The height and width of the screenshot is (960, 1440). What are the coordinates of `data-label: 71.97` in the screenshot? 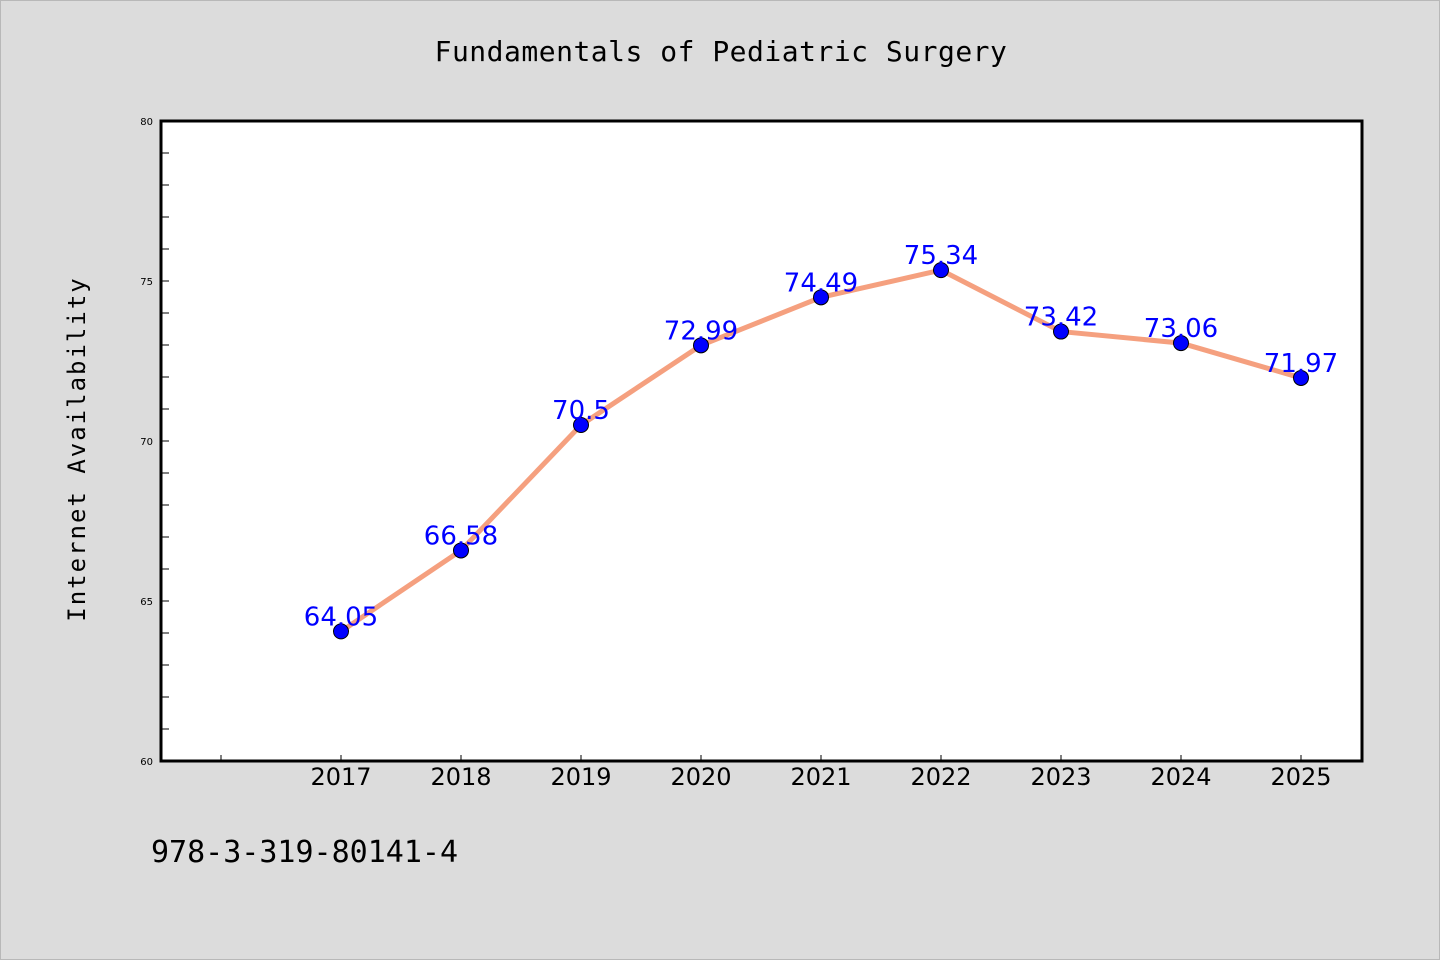 It's located at (1301, 364).